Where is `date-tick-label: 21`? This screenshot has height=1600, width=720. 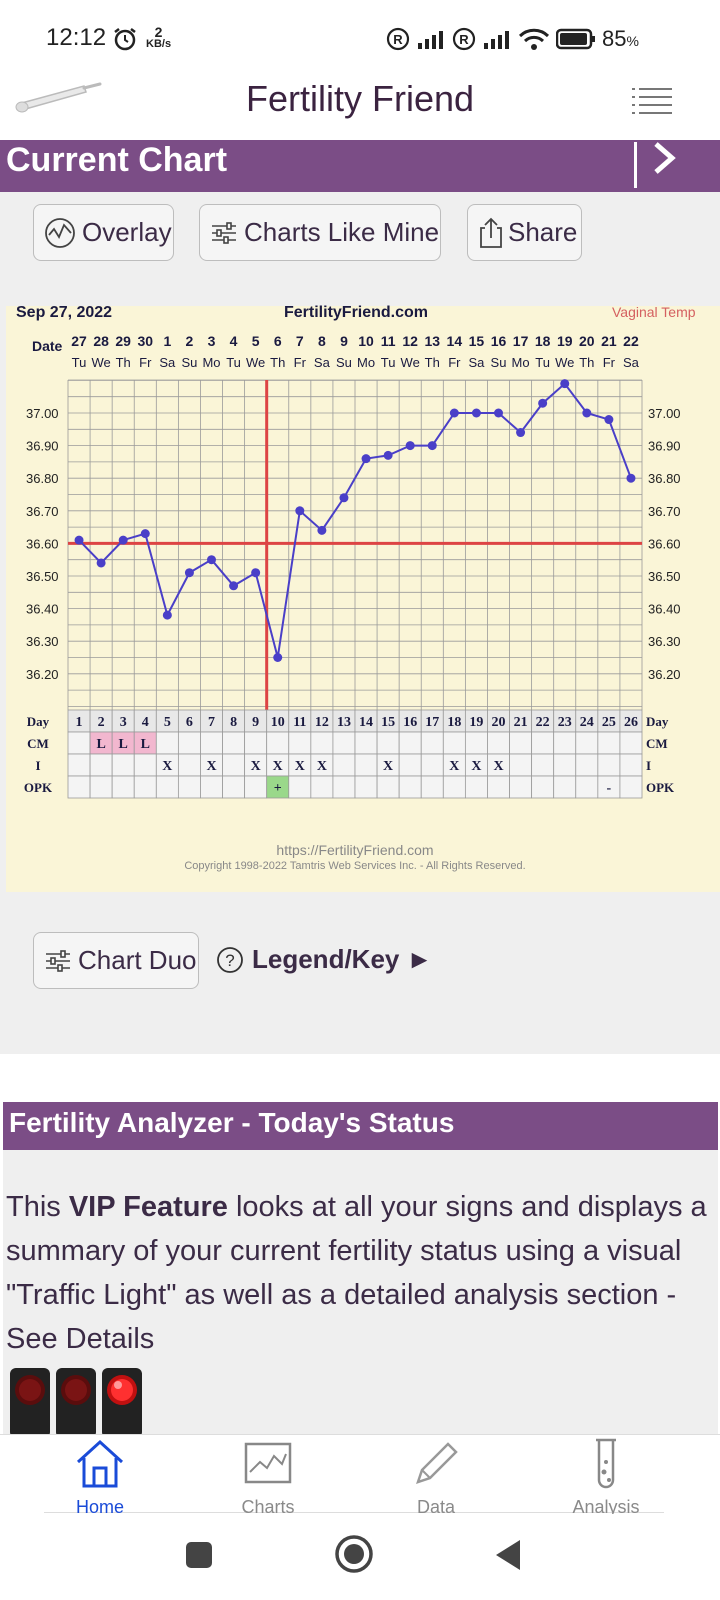
date-tick-label: 21 is located at coordinates (609, 341).